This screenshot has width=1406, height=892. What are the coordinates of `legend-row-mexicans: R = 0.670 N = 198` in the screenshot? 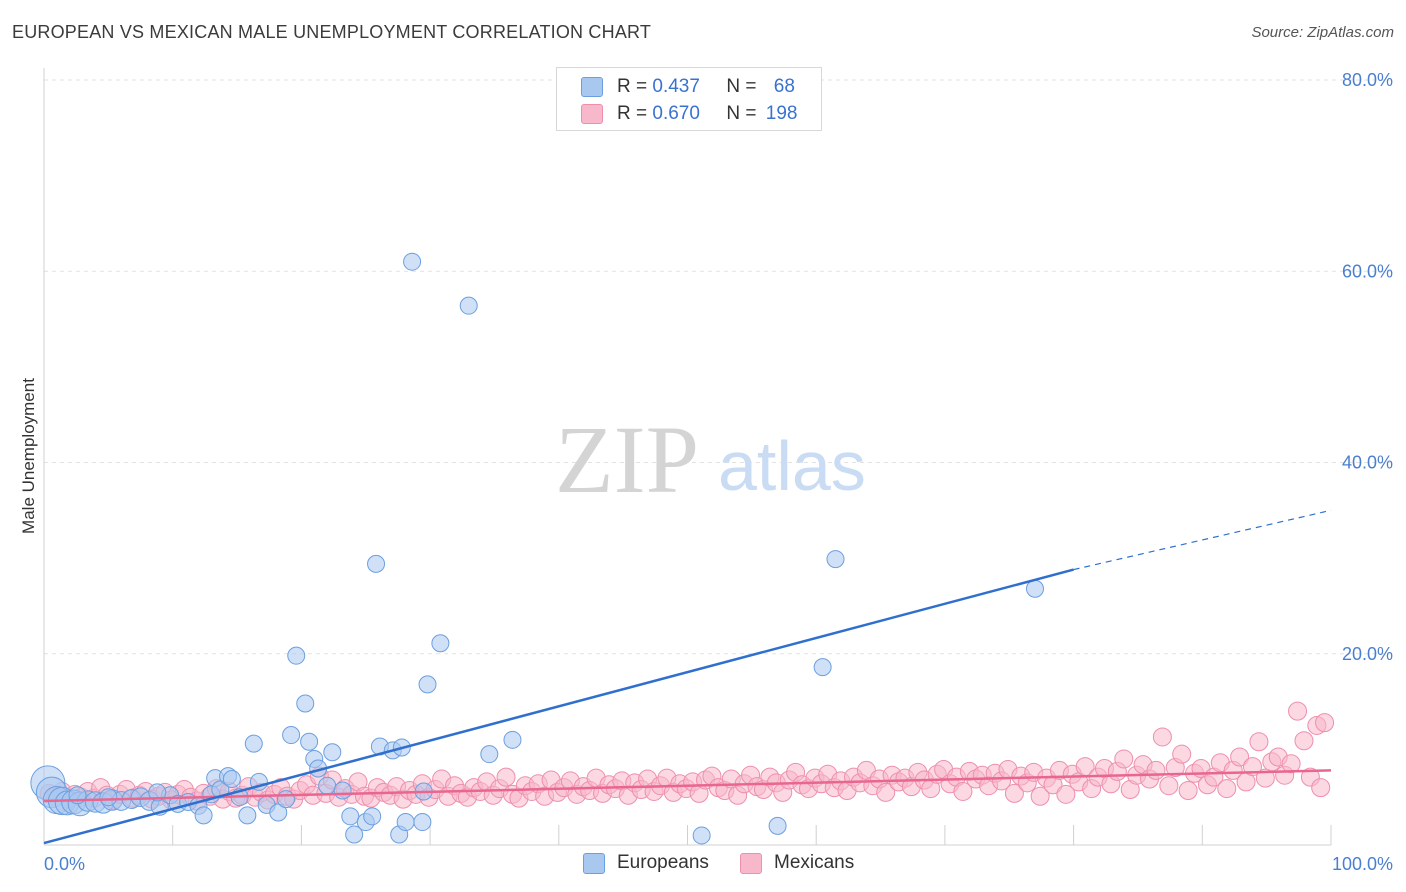 It's located at (689, 114).